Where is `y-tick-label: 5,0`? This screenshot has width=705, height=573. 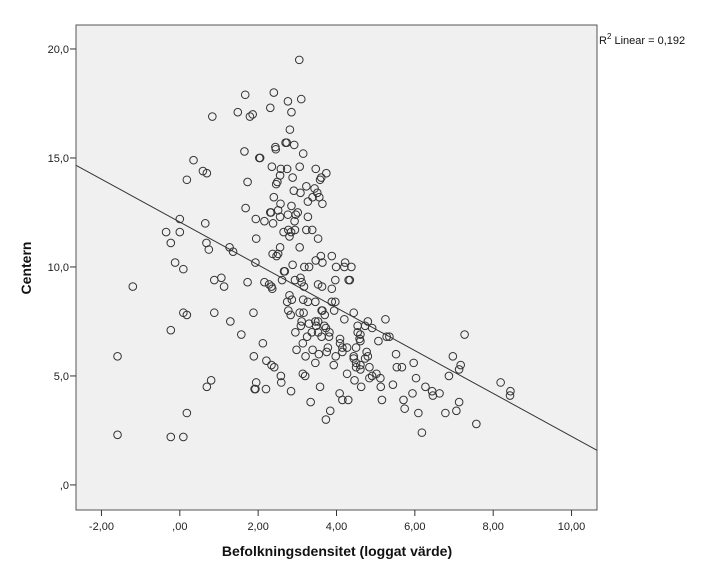 y-tick-label: 5,0 is located at coordinates (61, 377).